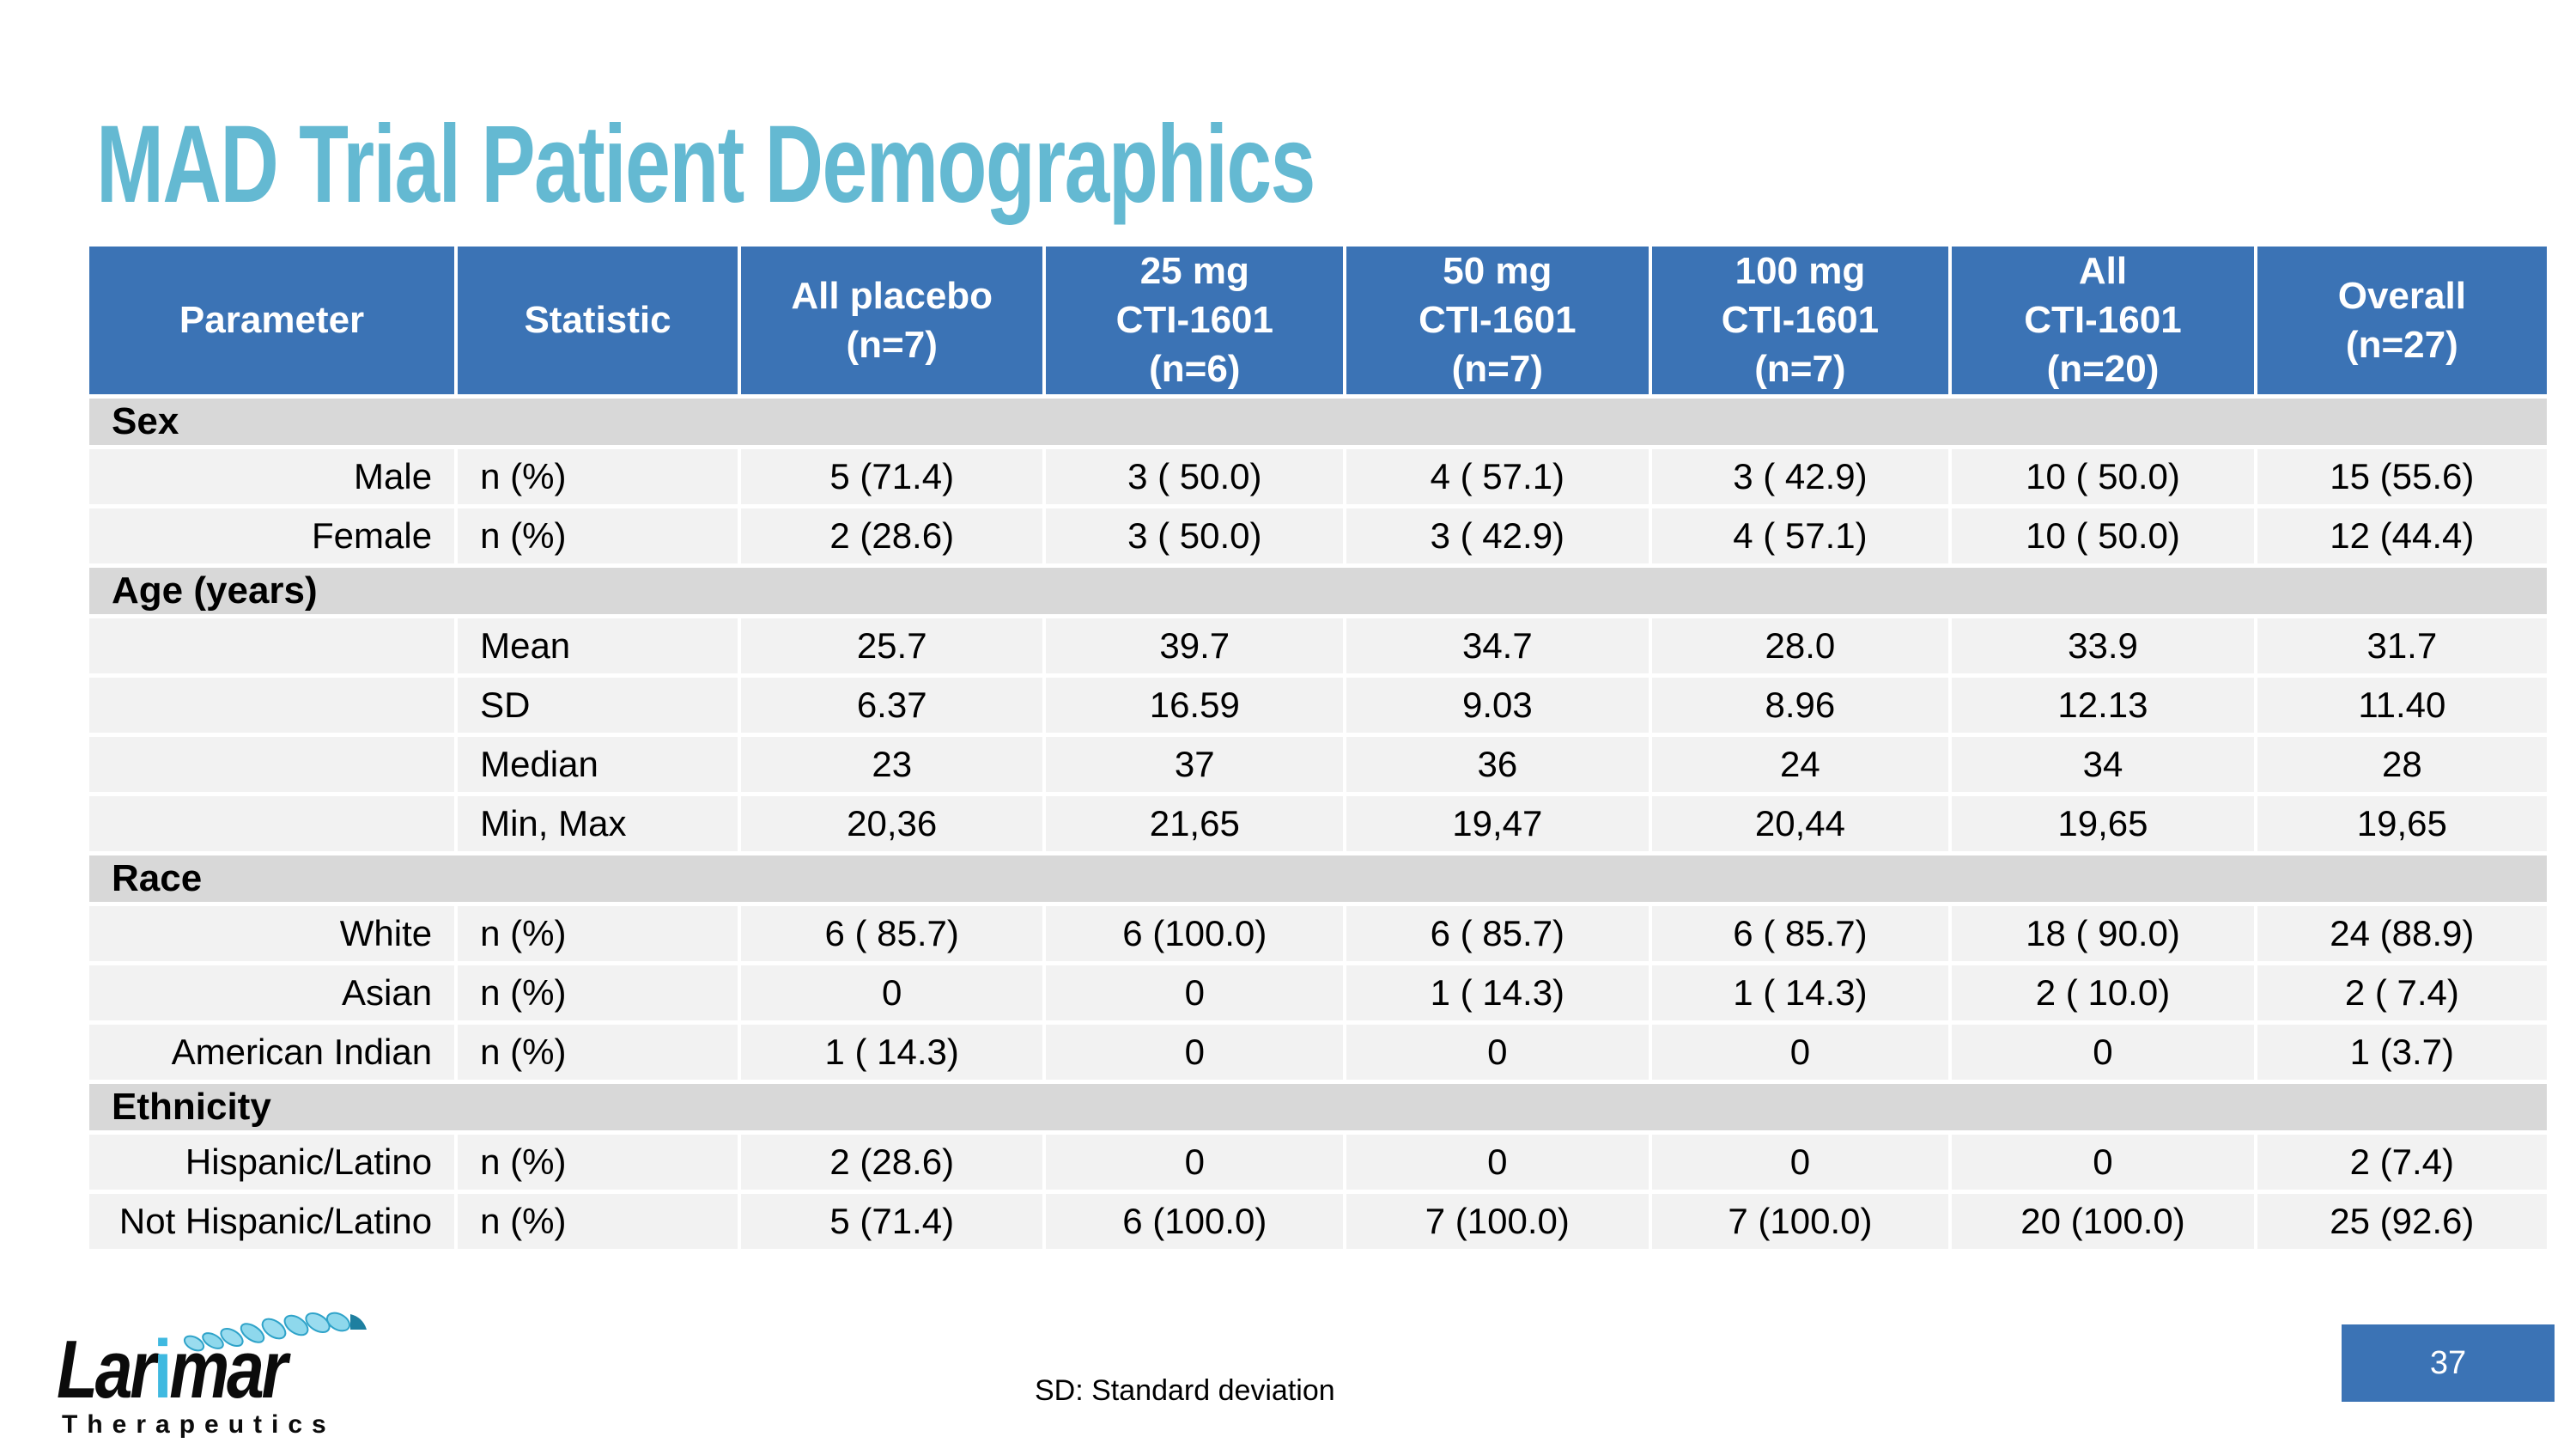 This screenshot has width=2576, height=1449. What do you see at coordinates (2402, 645) in the screenshot?
I see `value-cell: 31.7` at bounding box center [2402, 645].